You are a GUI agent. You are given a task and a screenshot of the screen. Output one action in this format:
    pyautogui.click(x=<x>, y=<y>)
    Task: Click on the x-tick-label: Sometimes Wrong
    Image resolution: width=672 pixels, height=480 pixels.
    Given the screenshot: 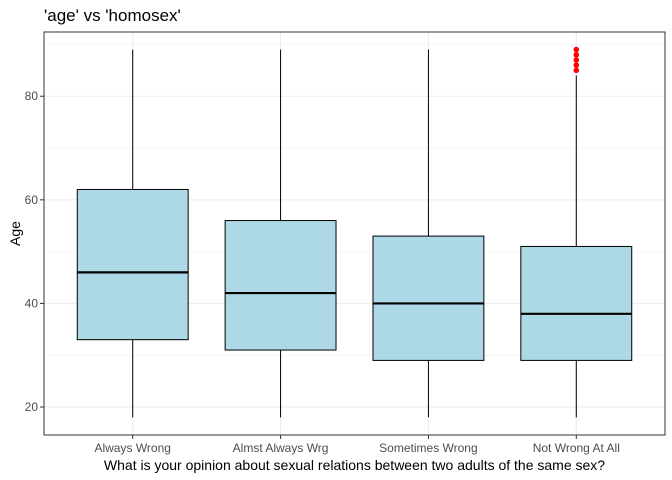 What is the action you would take?
    pyautogui.click(x=428, y=448)
    